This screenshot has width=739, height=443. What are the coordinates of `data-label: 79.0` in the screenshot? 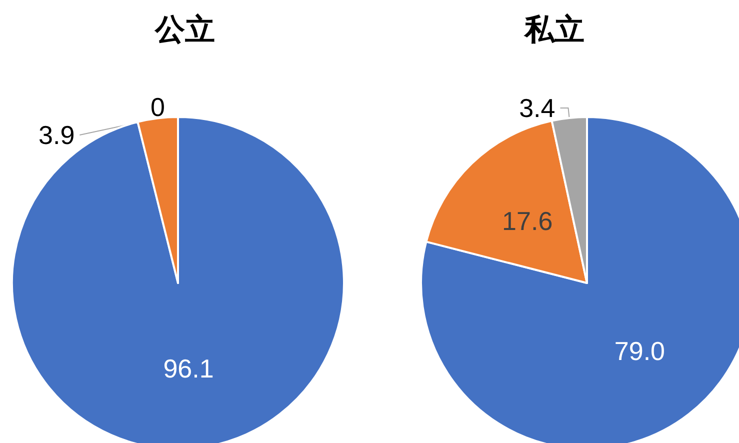 It's located at (640, 351).